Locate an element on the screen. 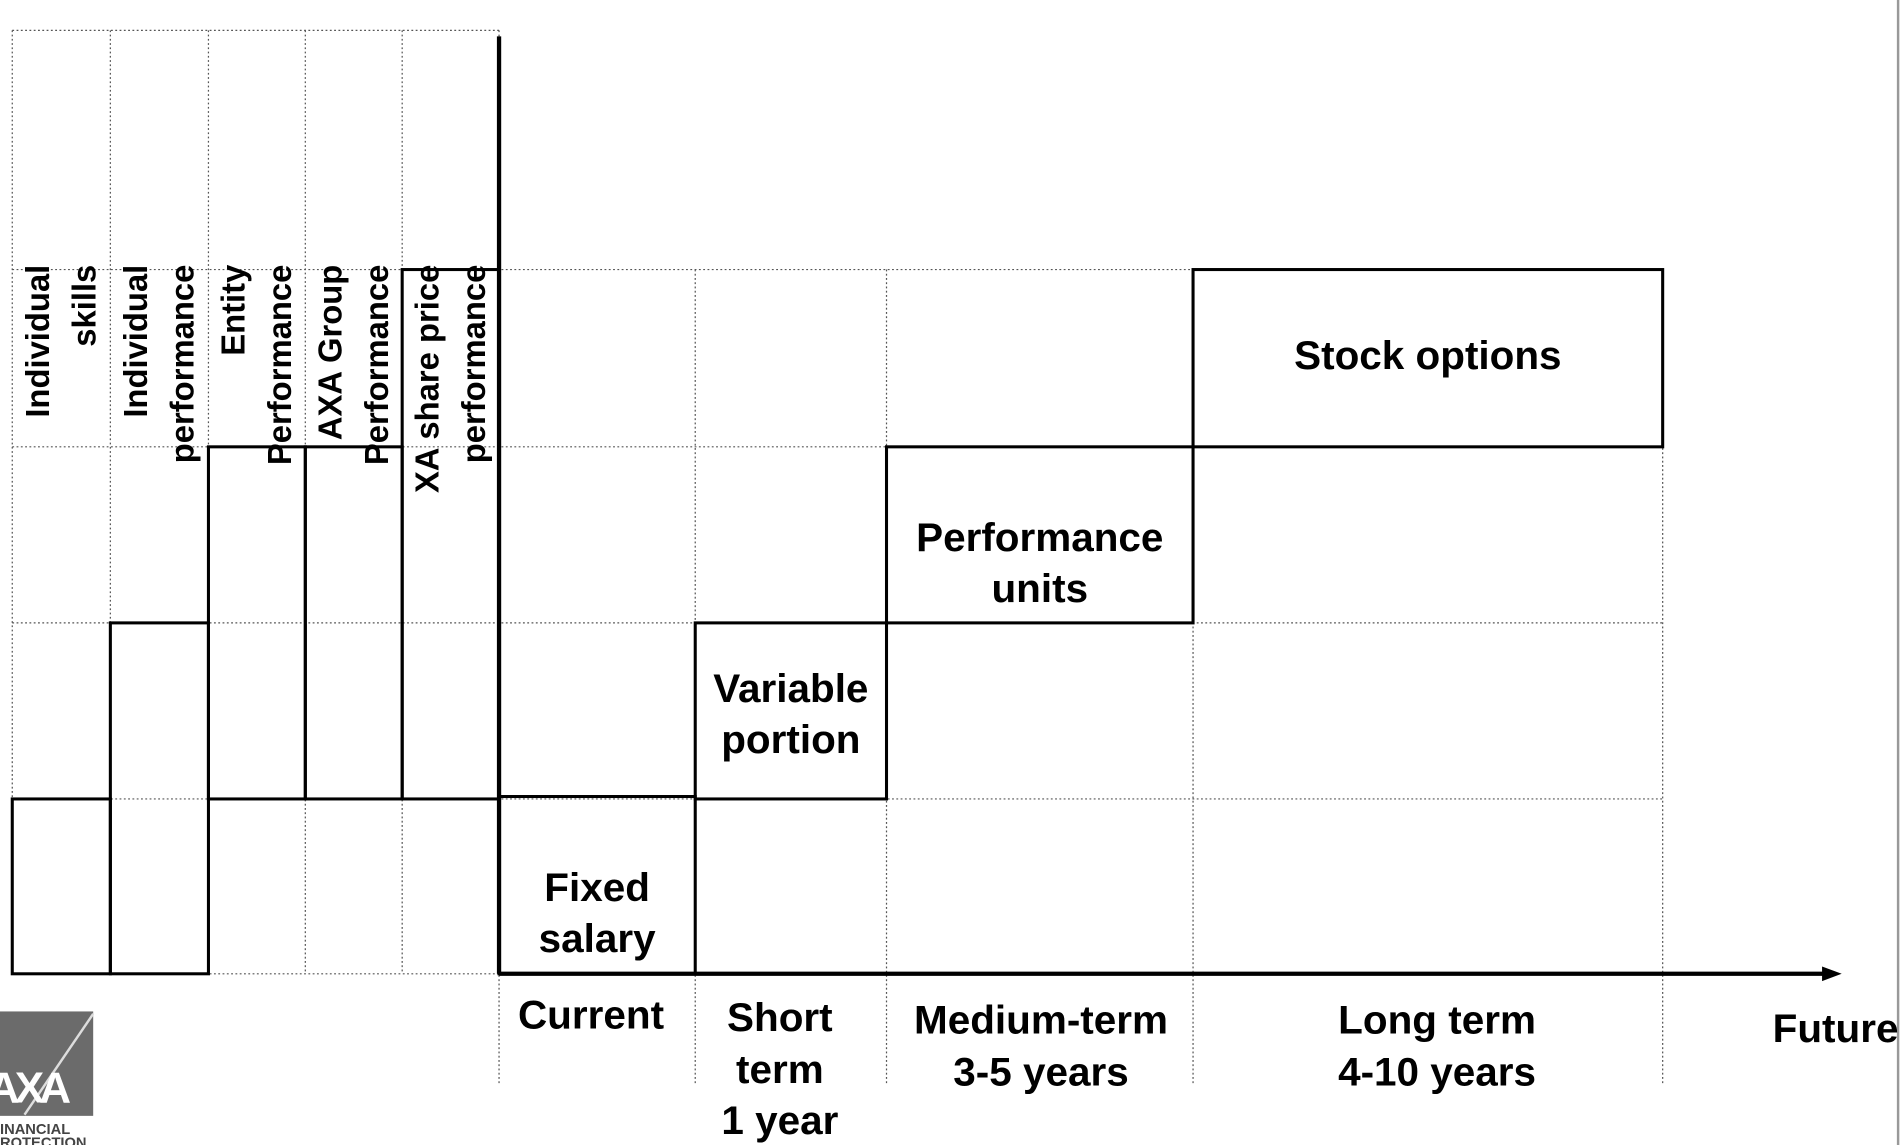  period-label: Medium-term is located at coordinates (1041, 1019).